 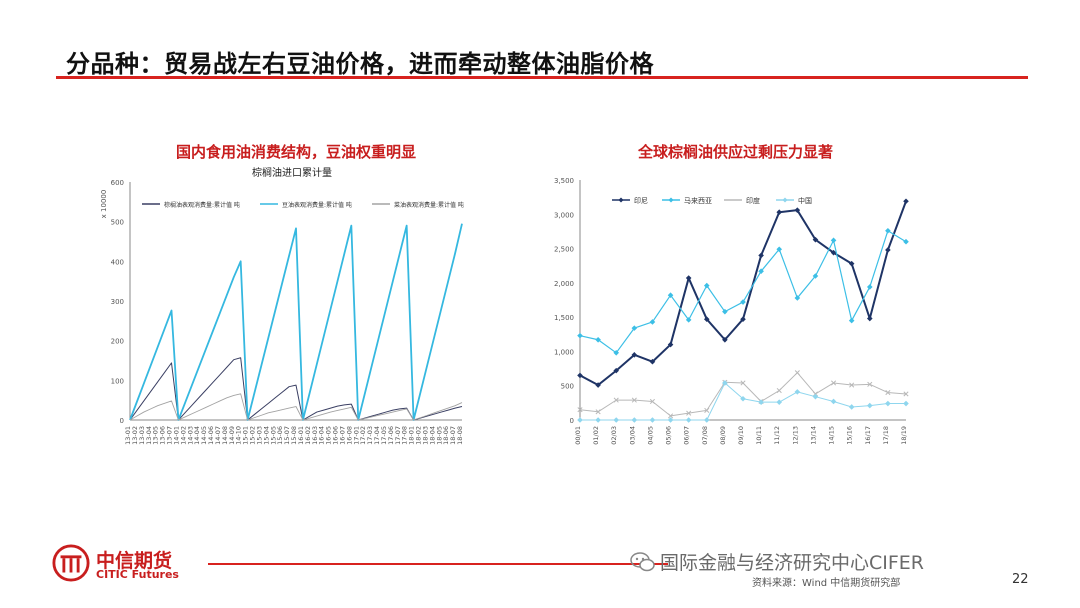 I want to click on x-tick-label: 18-03, so click(x=425, y=435).